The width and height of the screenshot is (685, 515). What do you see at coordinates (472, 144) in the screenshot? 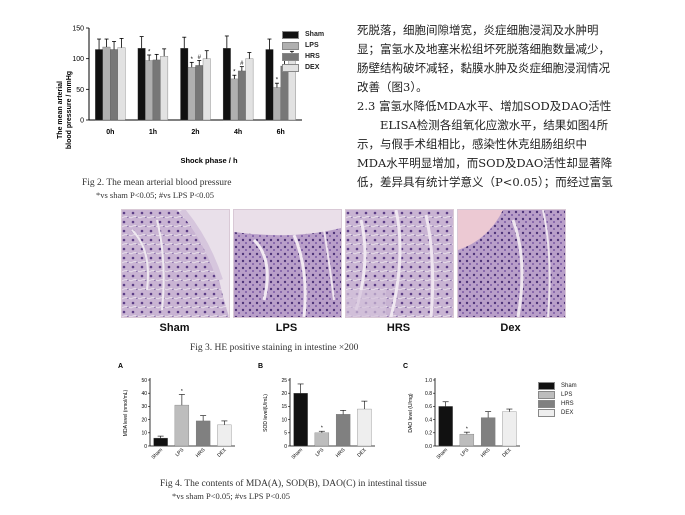
I see `paragraph-line: 示，与假手术组相比，感染性休克组肠组织中` at bounding box center [472, 144].